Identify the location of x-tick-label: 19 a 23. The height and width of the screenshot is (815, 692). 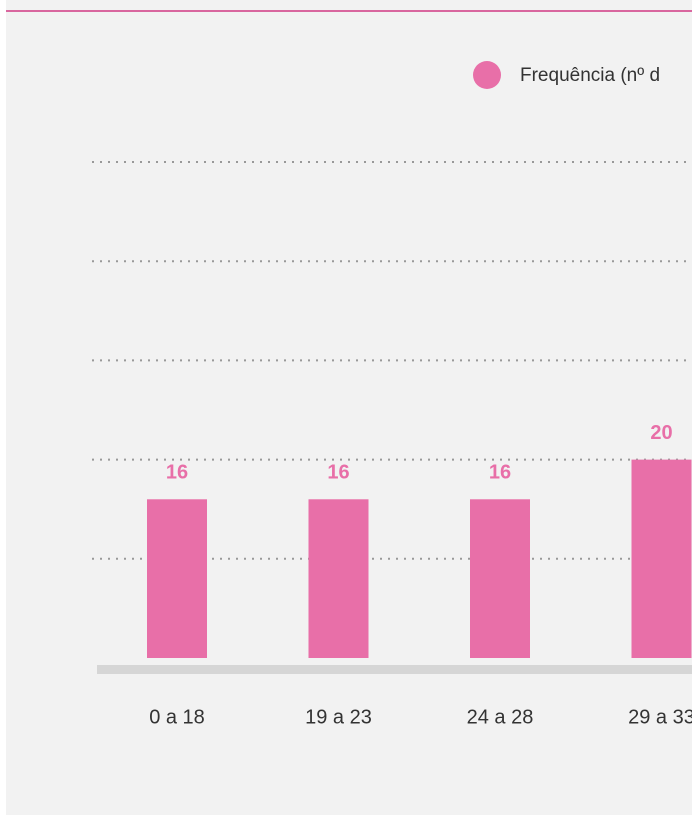
(338, 717).